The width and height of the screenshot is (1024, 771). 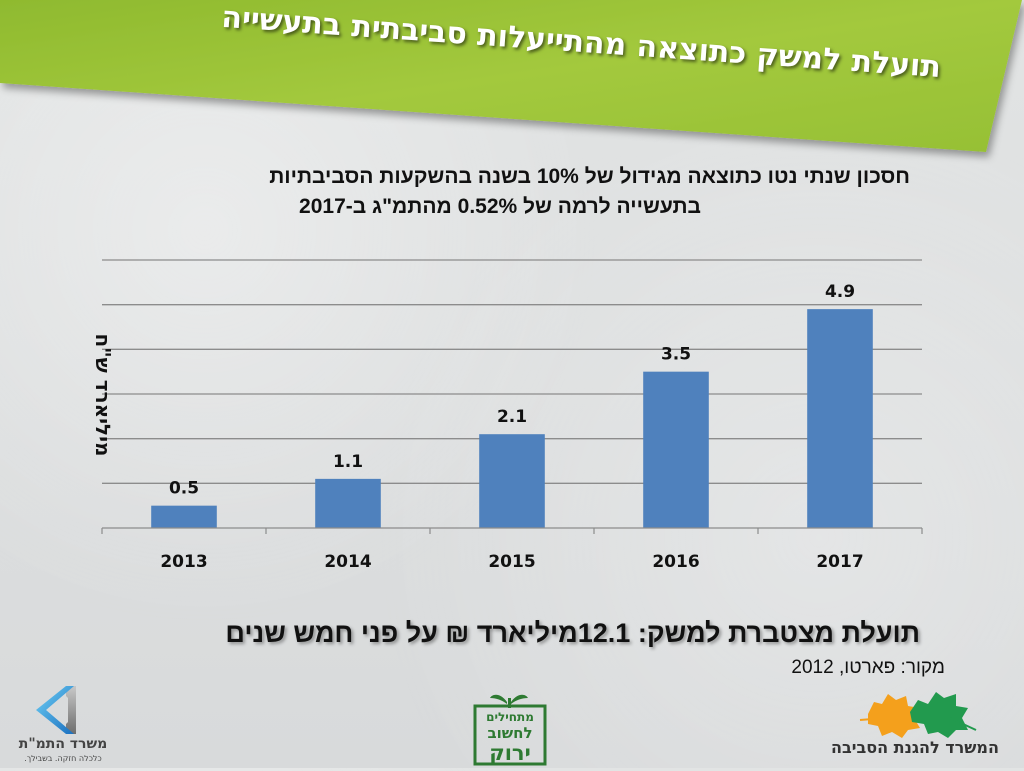 What do you see at coordinates (512, 481) in the screenshot?
I see `bar-2015` at bounding box center [512, 481].